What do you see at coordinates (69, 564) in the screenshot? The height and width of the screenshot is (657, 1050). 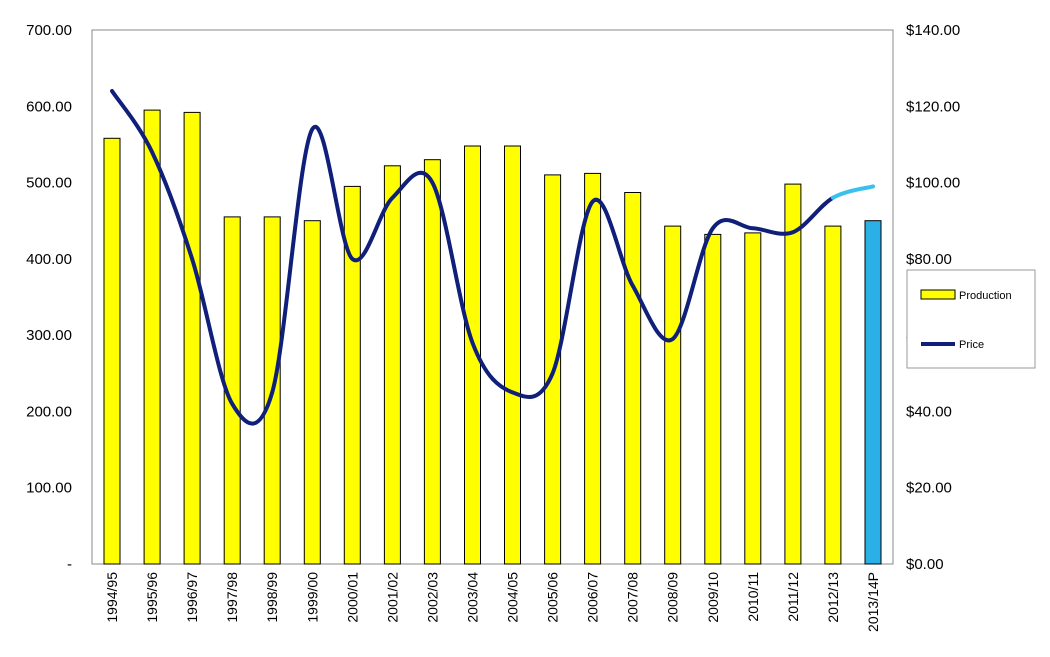 I see `left-tick-label: -` at bounding box center [69, 564].